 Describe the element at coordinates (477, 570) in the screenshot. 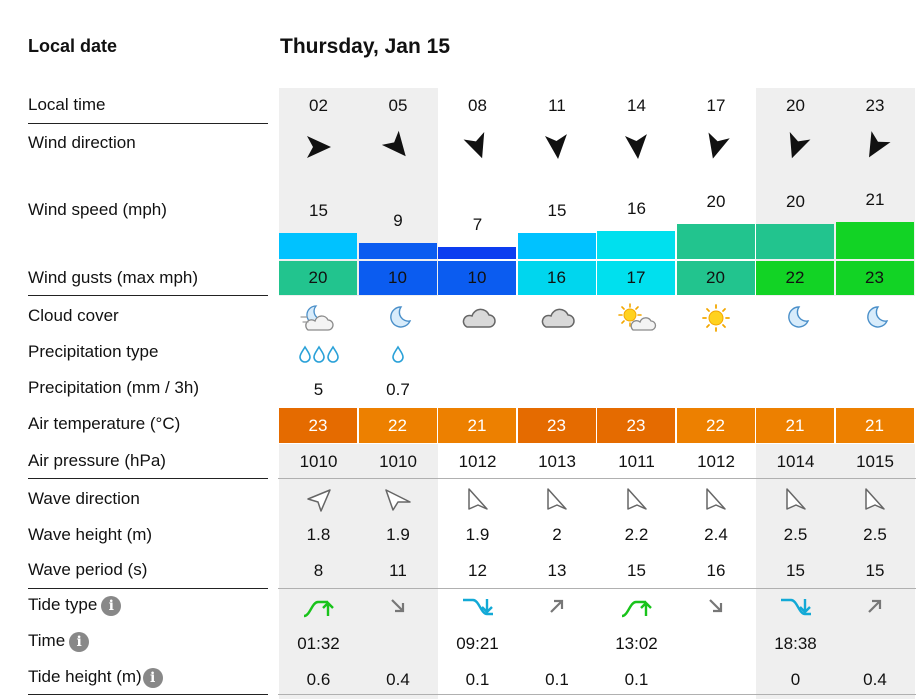

I see `wave-period-value: 12` at that location.